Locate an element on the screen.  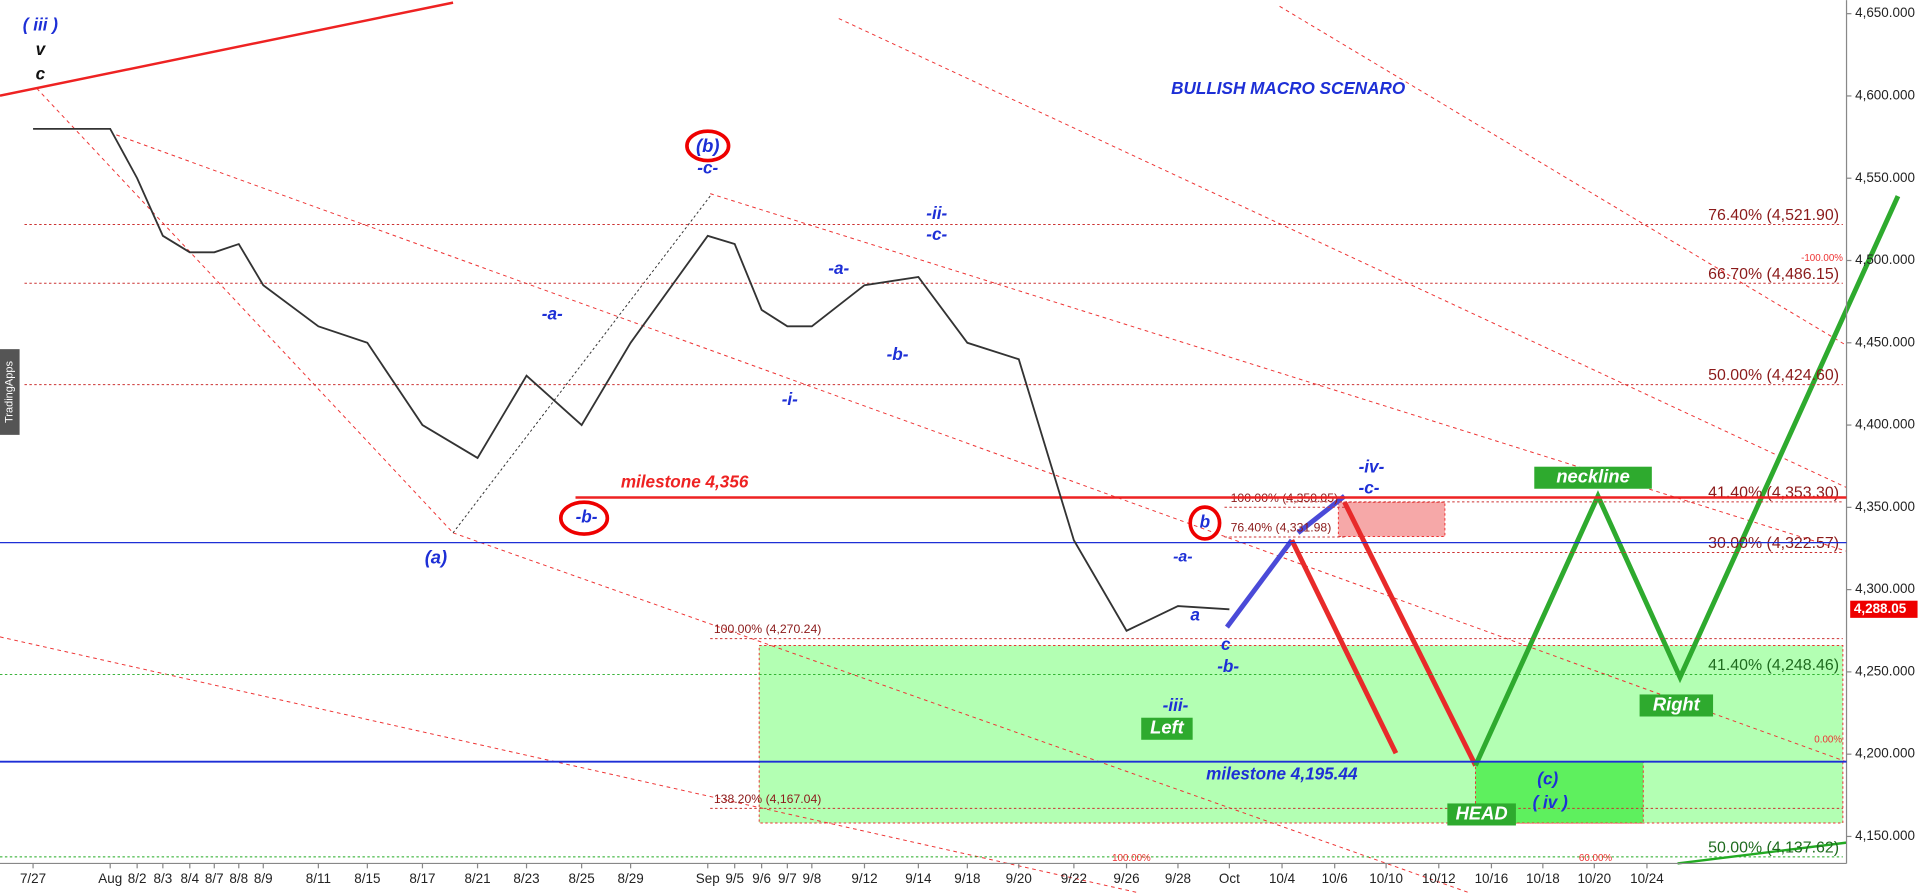
annotation: -100.00% is located at coordinates (1822, 258).